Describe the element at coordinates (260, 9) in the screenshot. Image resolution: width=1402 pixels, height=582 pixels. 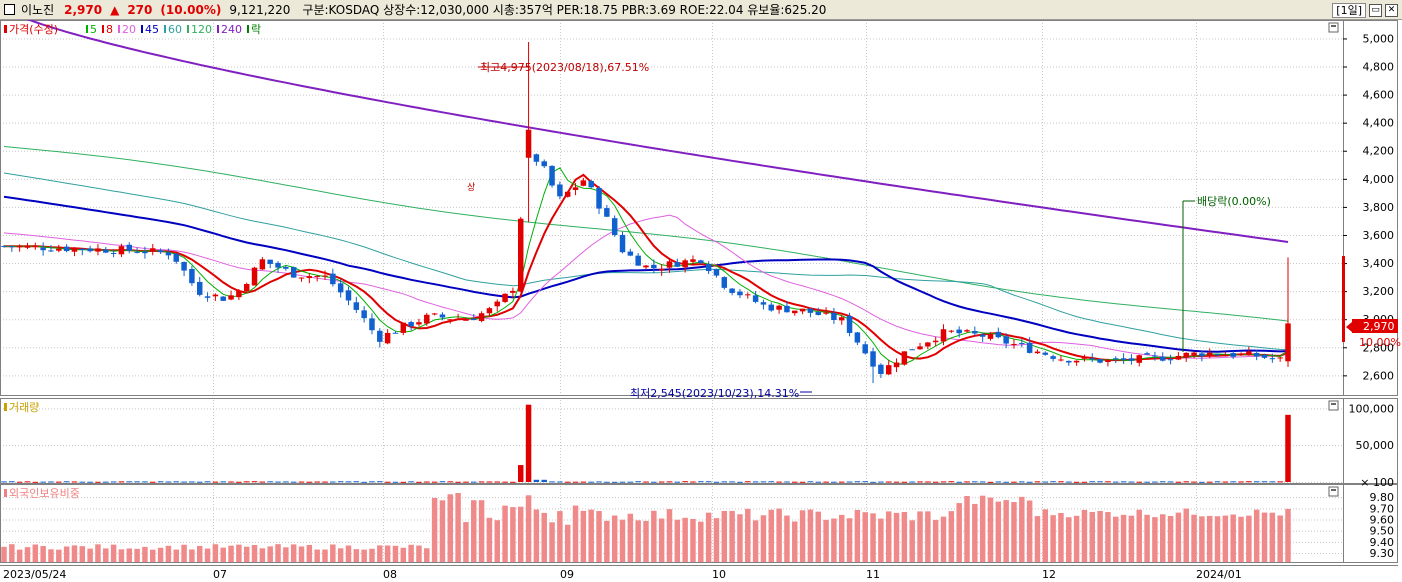
I see `trade-volume: 9,121,220` at that location.